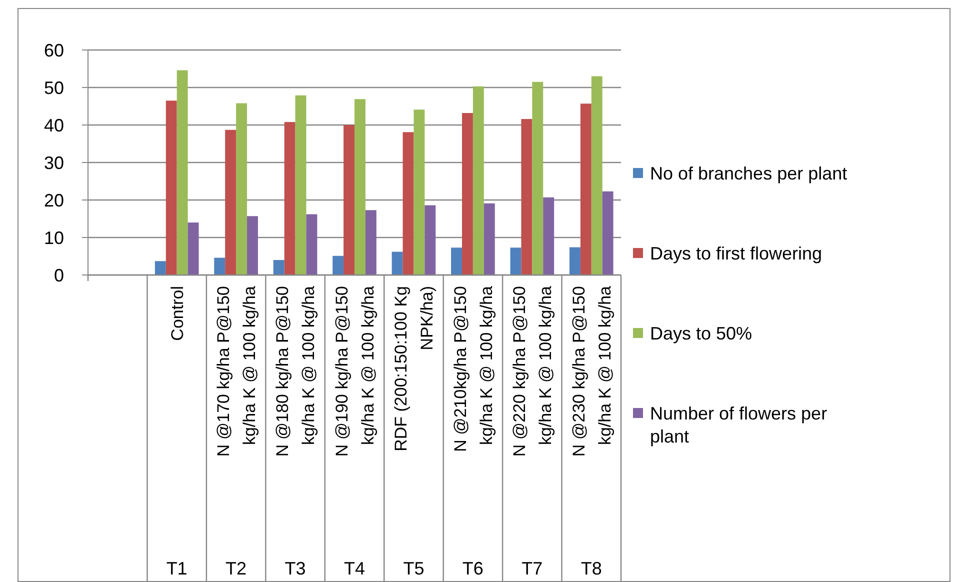  Describe the element at coordinates (236, 568) in the screenshot. I see `text: T2` at that location.